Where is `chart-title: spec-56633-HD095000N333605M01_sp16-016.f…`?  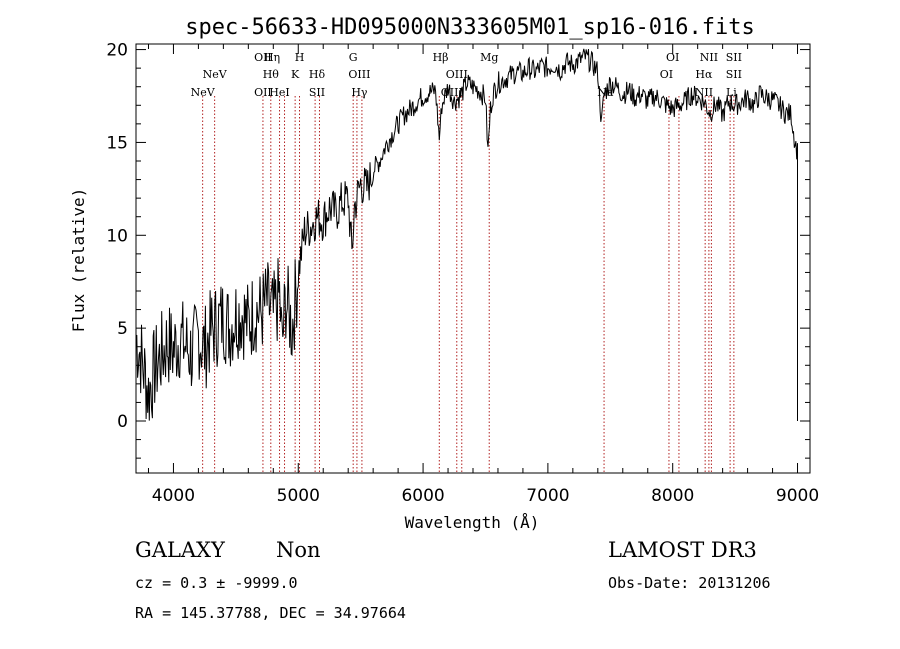
chart-title: spec-56633-HD095000N333605M01_sp16-016.f… is located at coordinates (470, 27).